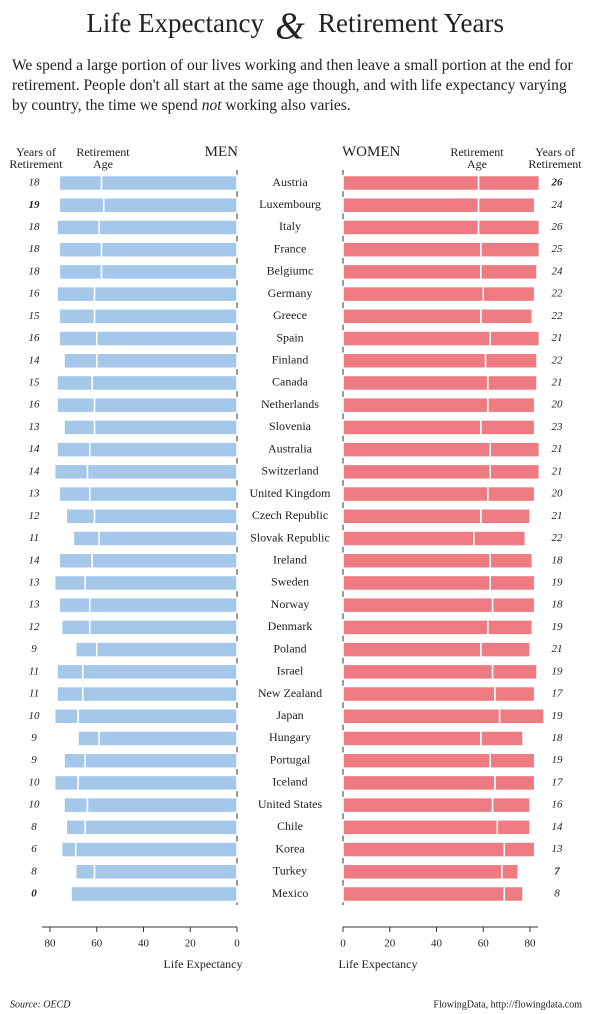 This screenshot has width=590, height=1014. What do you see at coordinates (290, 537) in the screenshot?
I see `country-label: Slovak Republic` at bounding box center [290, 537].